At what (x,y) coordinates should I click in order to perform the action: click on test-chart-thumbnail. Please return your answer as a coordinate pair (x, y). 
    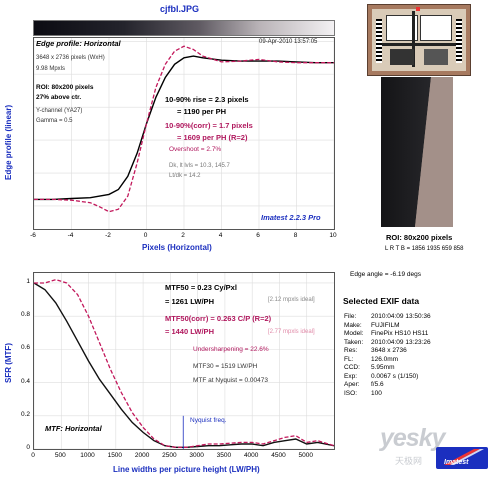
    Looking at the image, I should click on (419, 40).